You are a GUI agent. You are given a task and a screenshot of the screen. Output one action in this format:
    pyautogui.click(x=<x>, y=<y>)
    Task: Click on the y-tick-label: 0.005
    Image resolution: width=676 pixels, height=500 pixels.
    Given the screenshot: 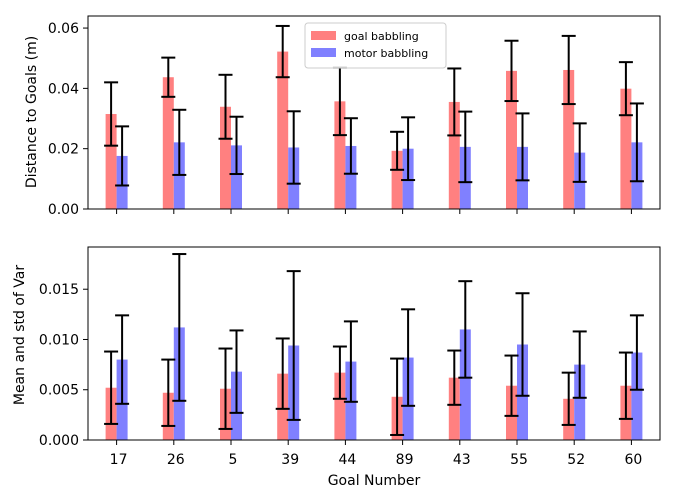 What is the action you would take?
    pyautogui.click(x=59, y=391)
    